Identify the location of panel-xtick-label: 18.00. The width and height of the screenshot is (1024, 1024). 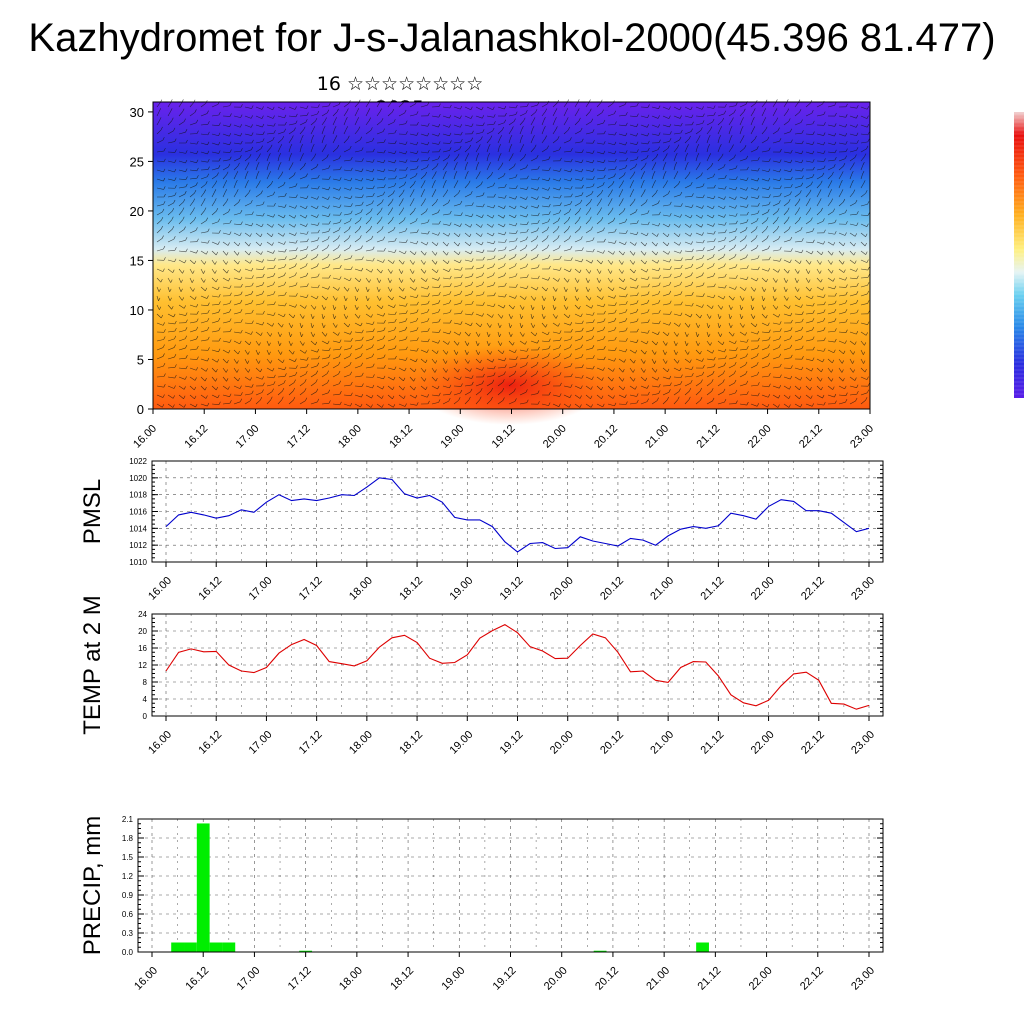
(361, 589).